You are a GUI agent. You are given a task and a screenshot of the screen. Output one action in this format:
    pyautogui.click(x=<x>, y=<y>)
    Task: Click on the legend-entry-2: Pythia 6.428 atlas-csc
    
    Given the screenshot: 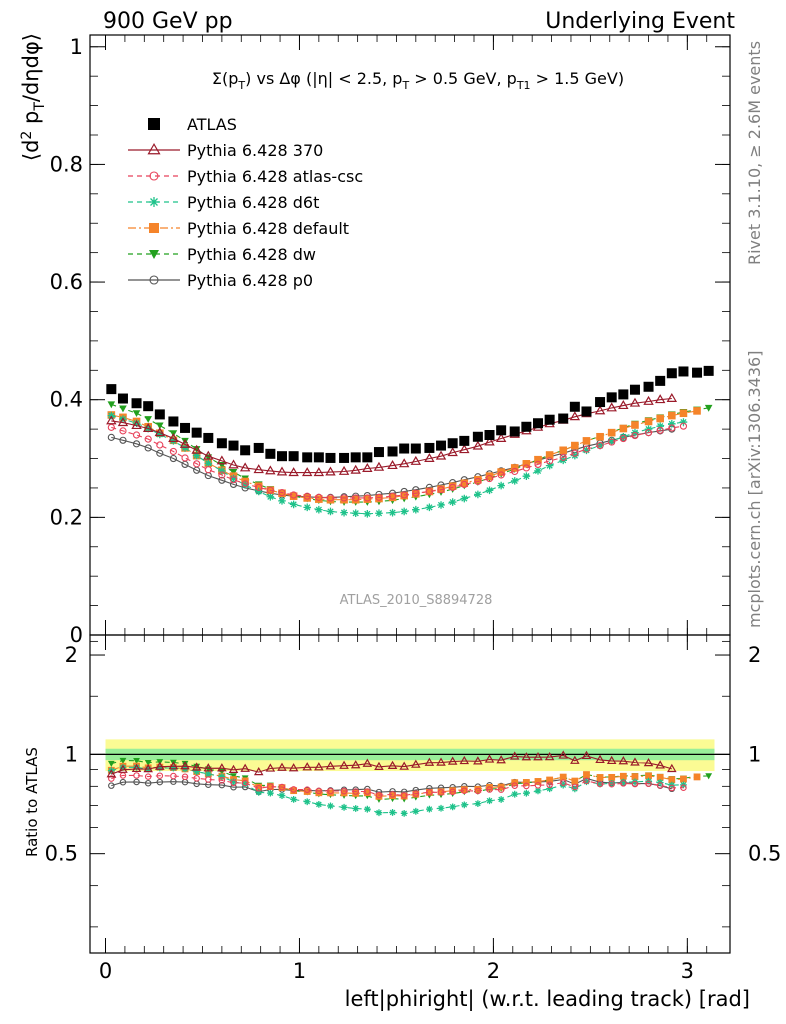 What is the action you would take?
    pyautogui.click(x=245, y=176)
    